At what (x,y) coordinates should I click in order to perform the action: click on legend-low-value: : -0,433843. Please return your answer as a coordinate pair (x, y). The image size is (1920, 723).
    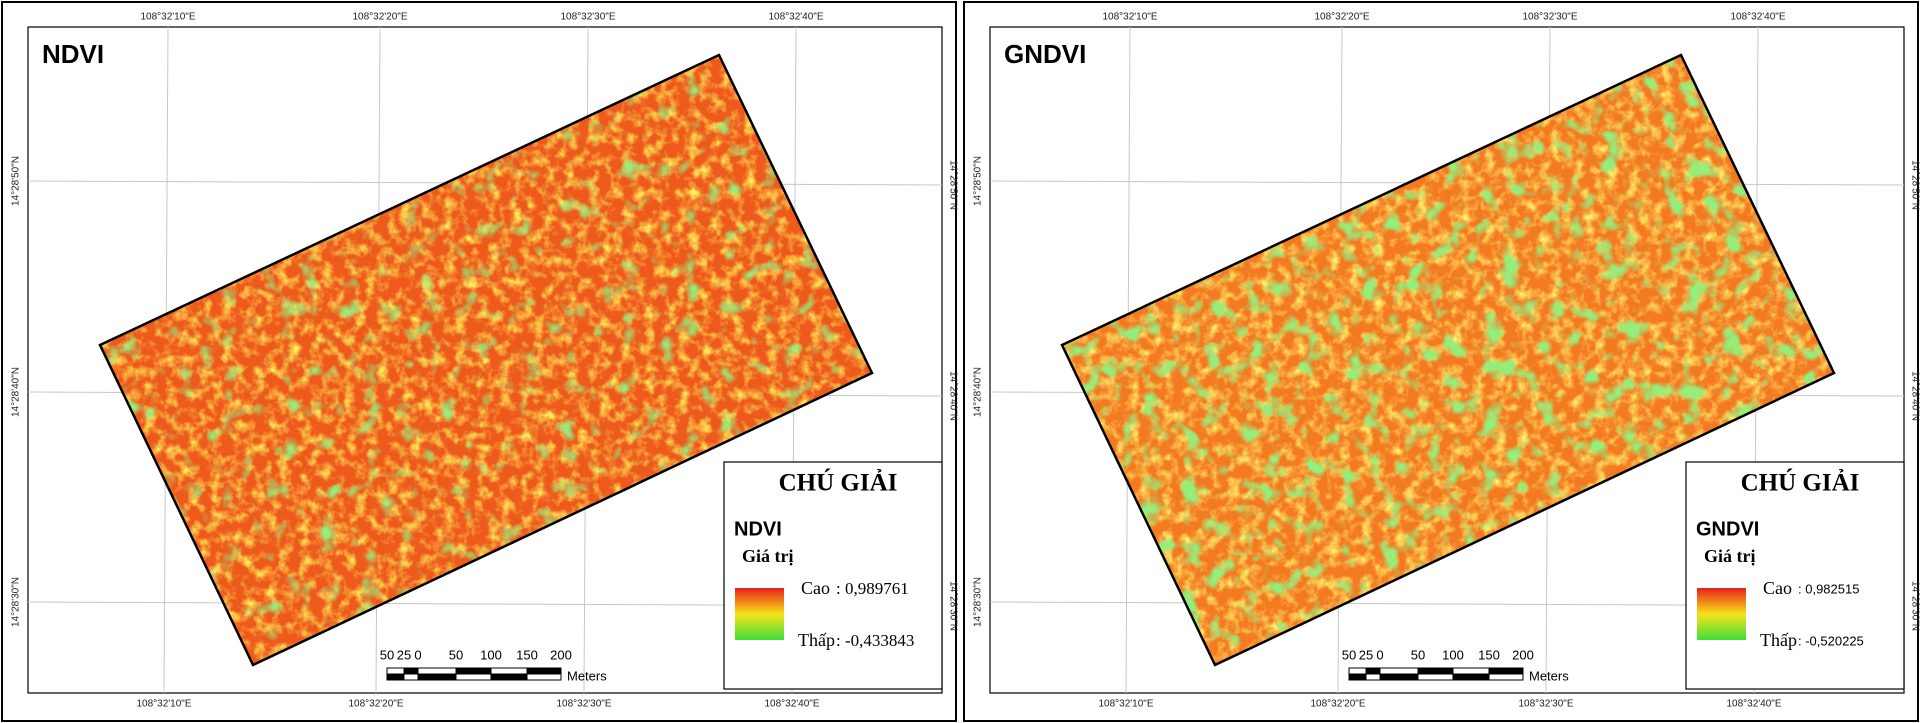
    Looking at the image, I should click on (875, 640).